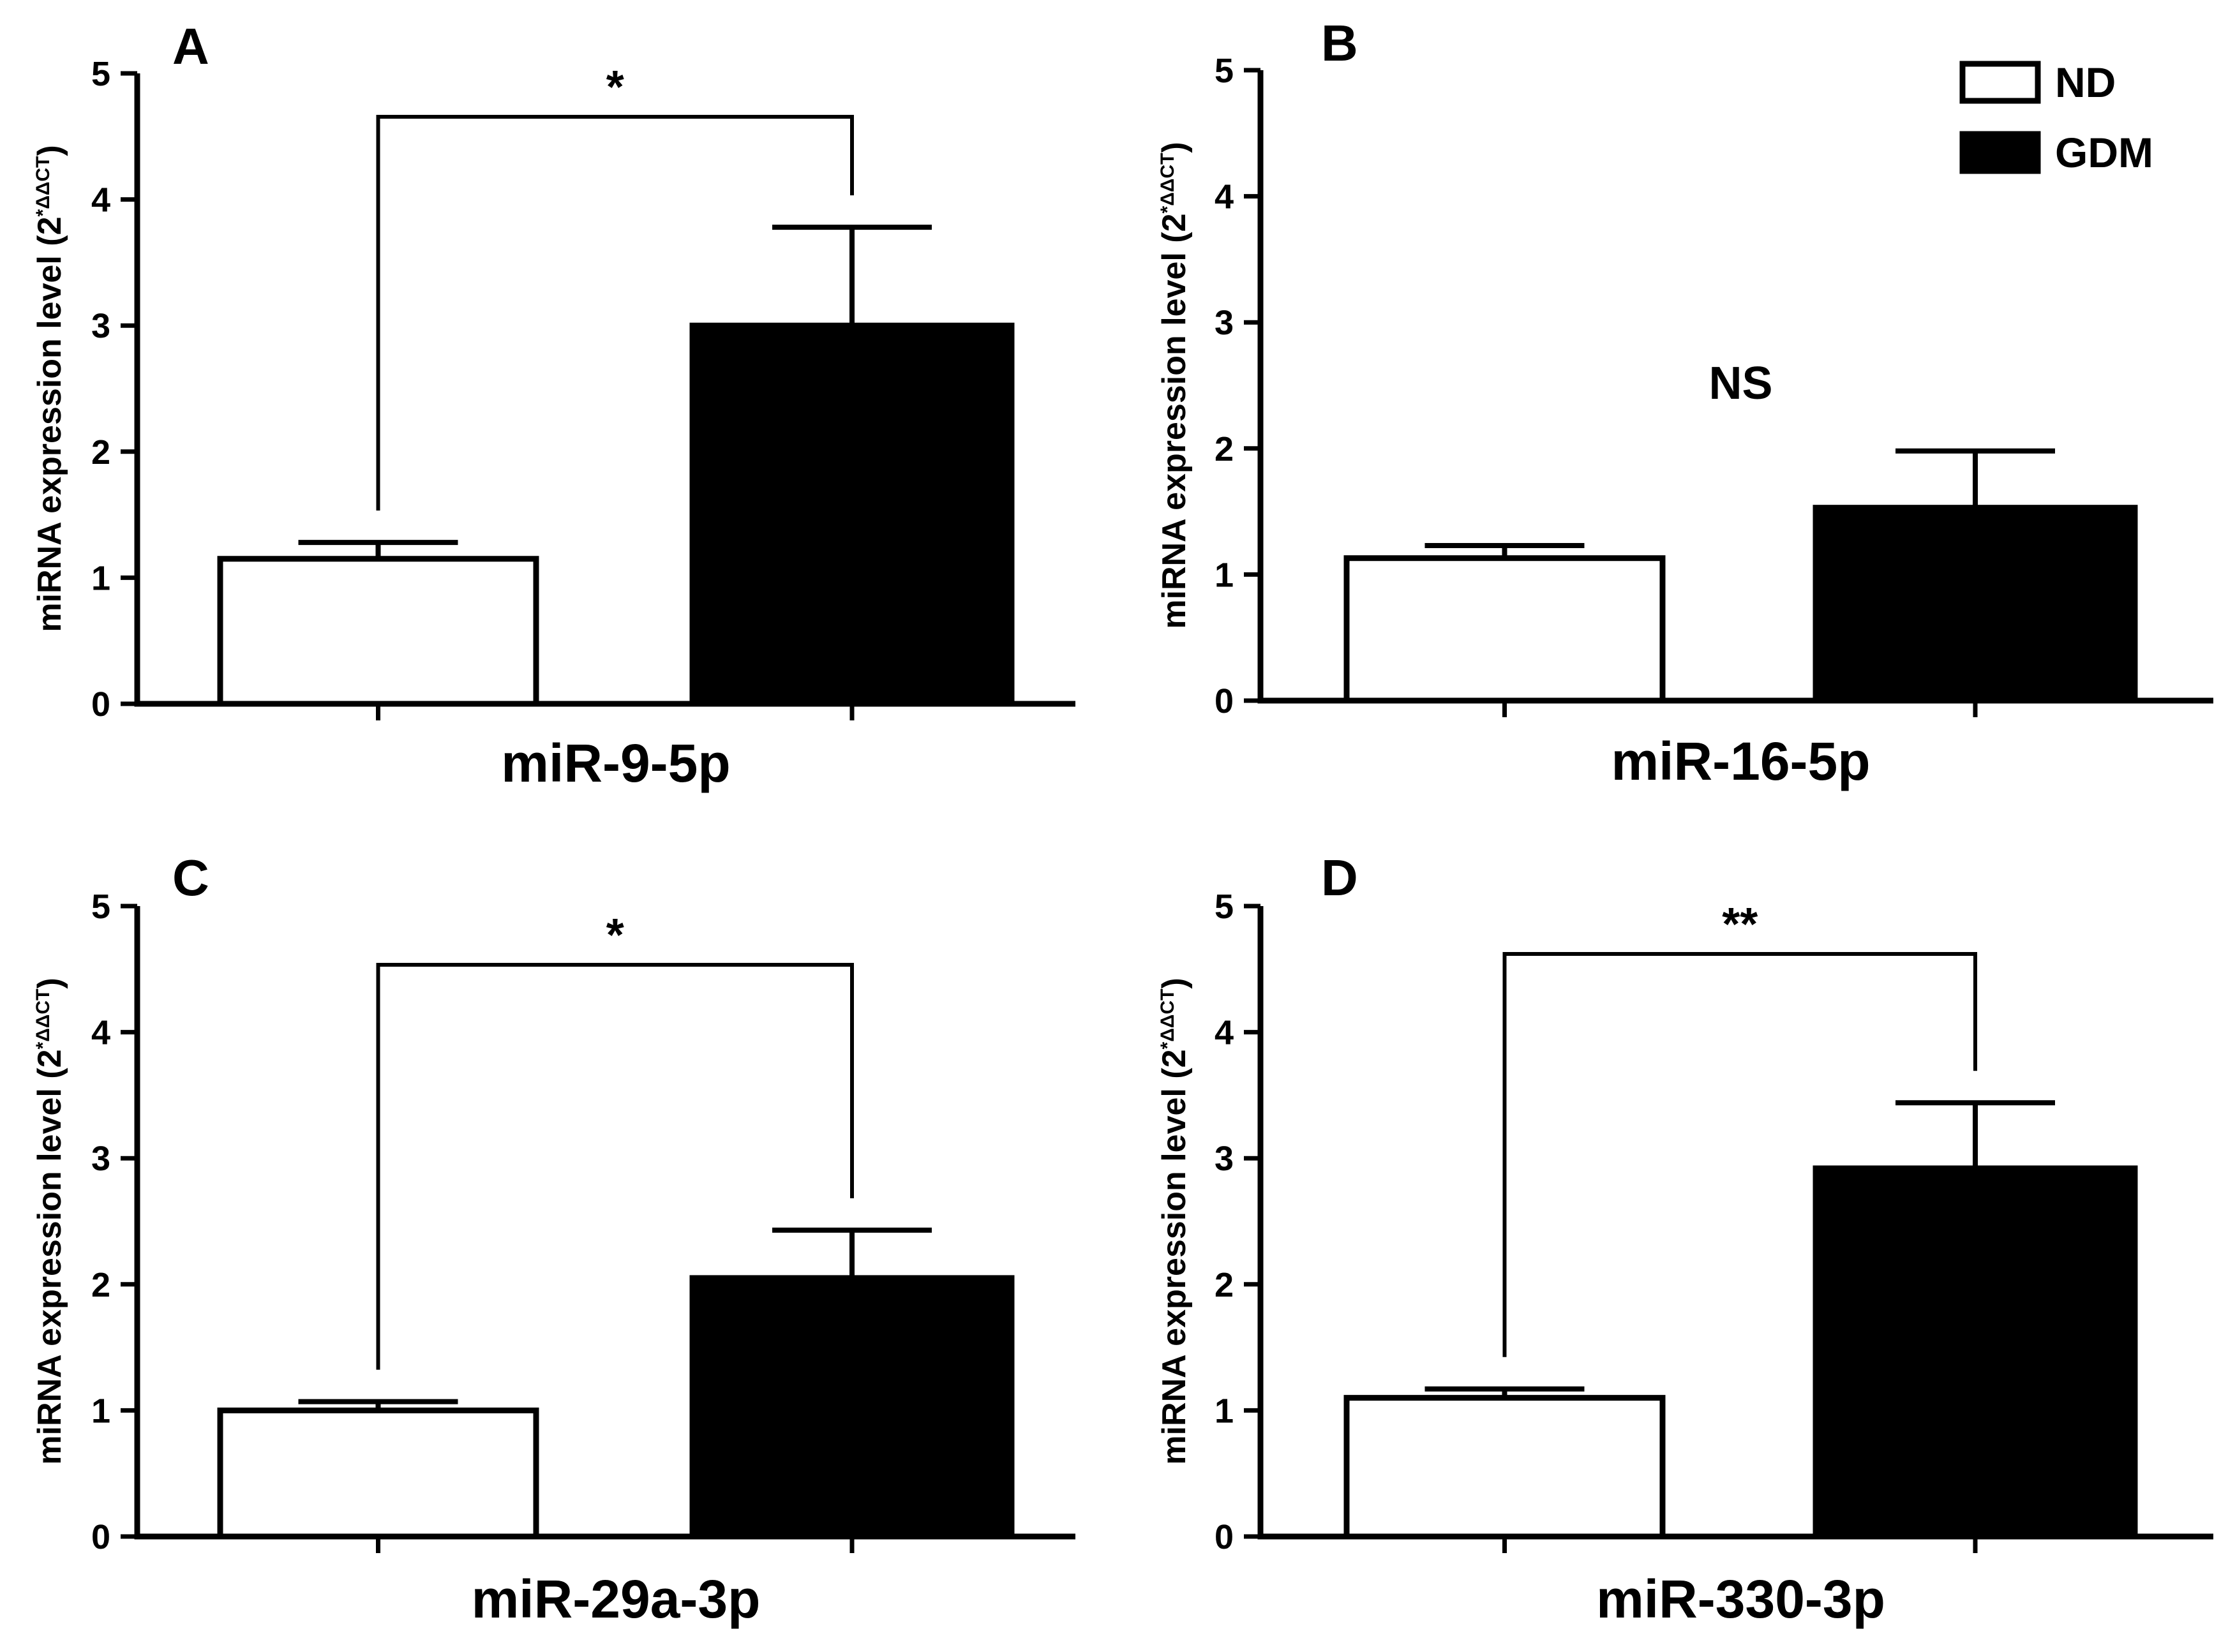 Image resolution: width=2228 pixels, height=1652 pixels. I want to click on x-axis-label: miR-330-3p, so click(1741, 1599).